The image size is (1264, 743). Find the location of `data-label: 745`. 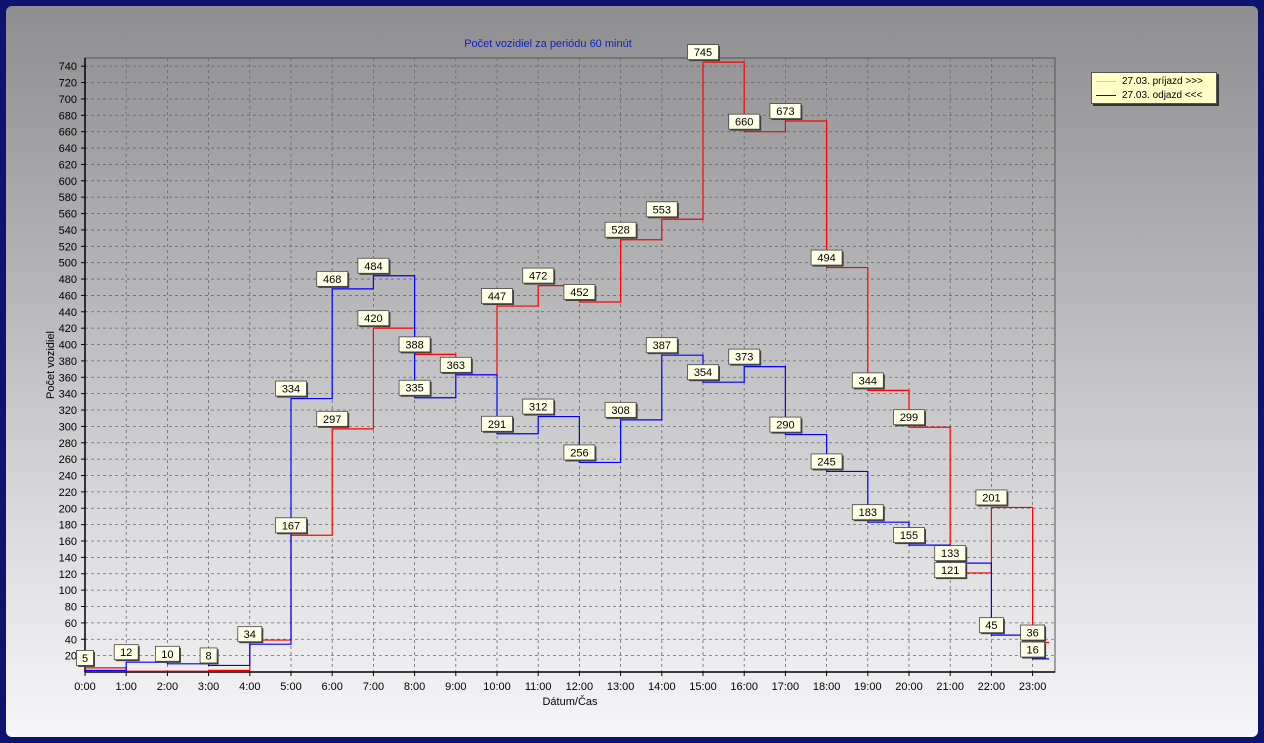

data-label: 745 is located at coordinates (703, 53).